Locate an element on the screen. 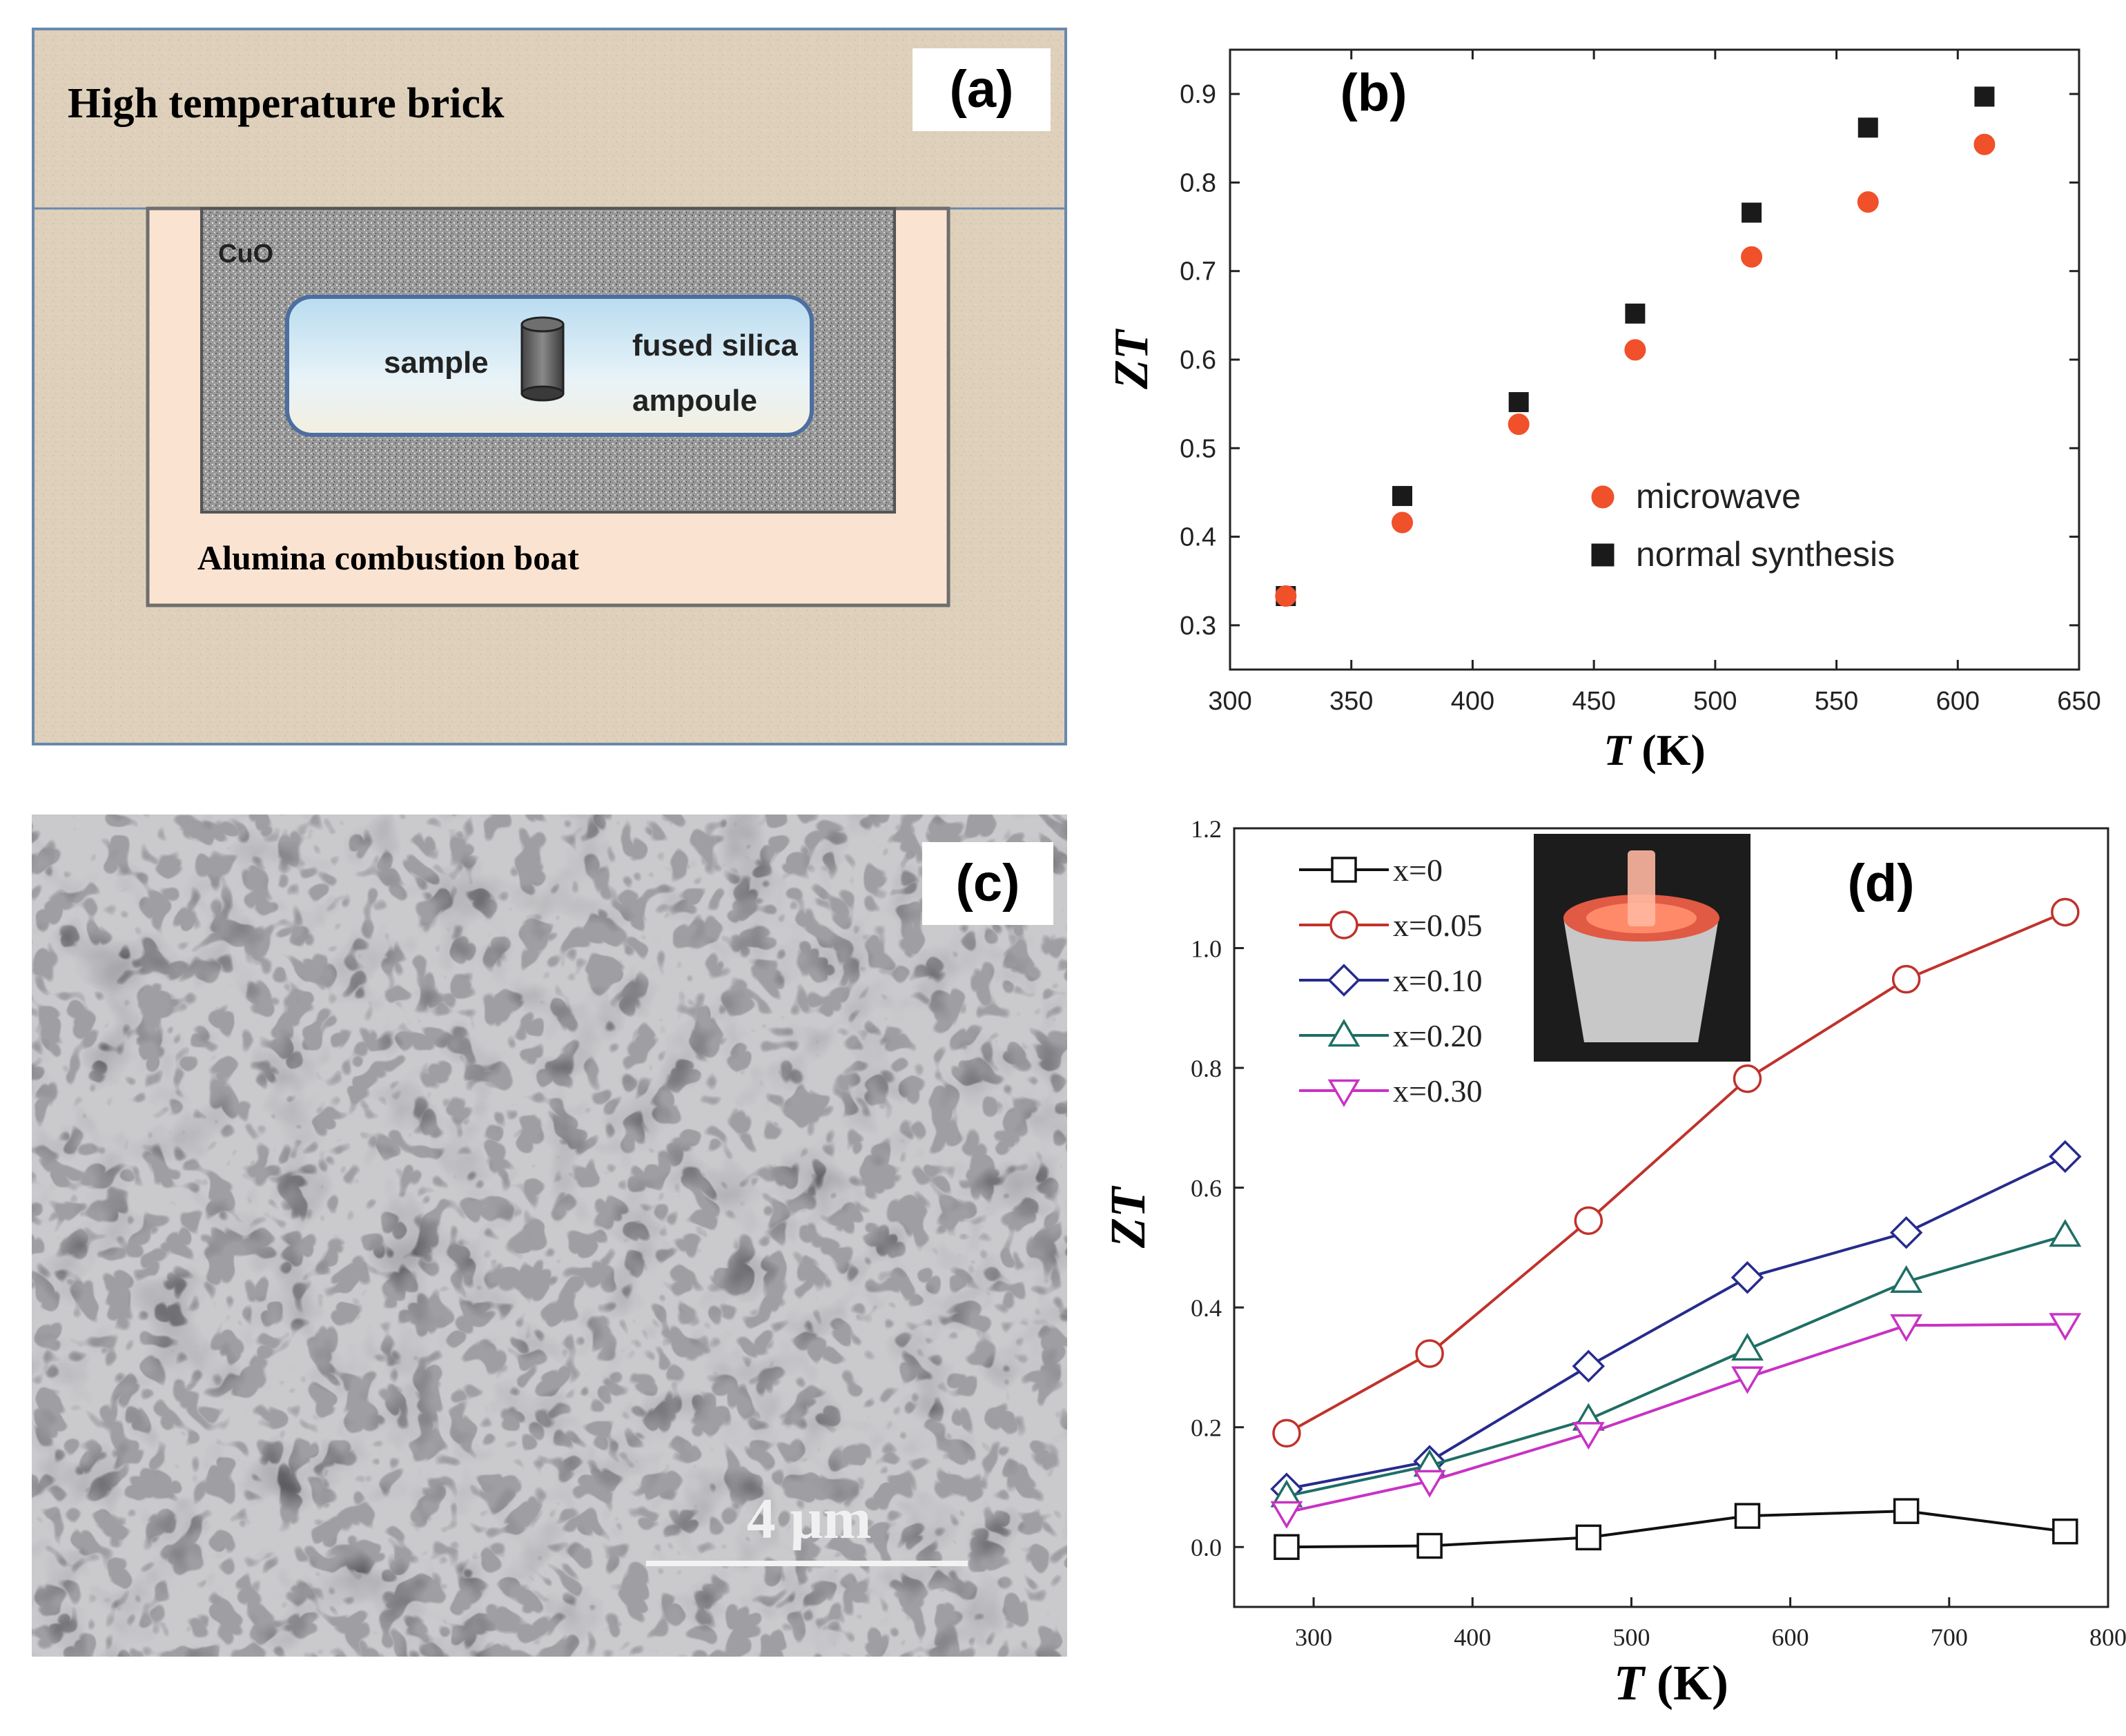 The width and height of the screenshot is (2126, 1736). y-tick-label: 1.0 is located at coordinates (1206, 949).